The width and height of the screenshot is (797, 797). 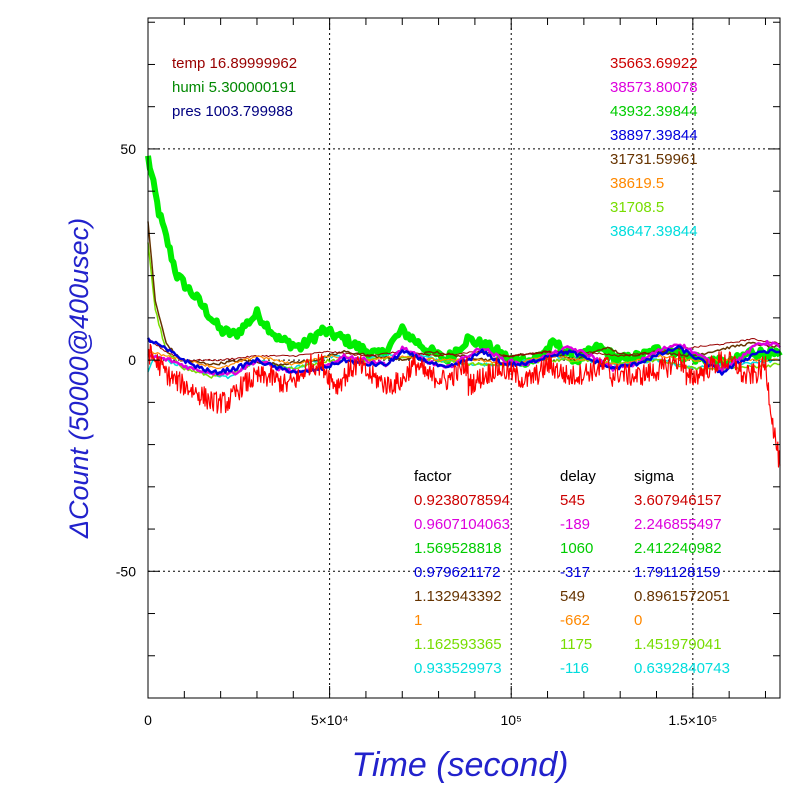 What do you see at coordinates (462, 524) in the screenshot?
I see `table-cell-factor: 0.9607104063` at bounding box center [462, 524].